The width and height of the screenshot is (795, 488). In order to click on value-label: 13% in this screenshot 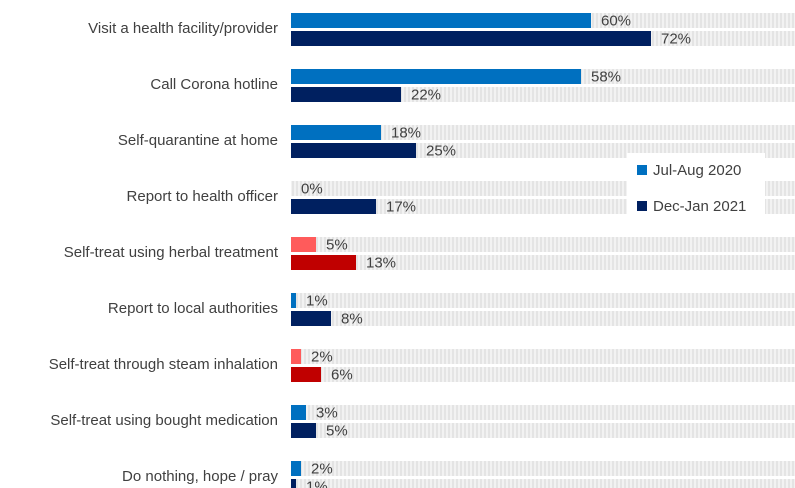, I will do `click(381, 262)`.